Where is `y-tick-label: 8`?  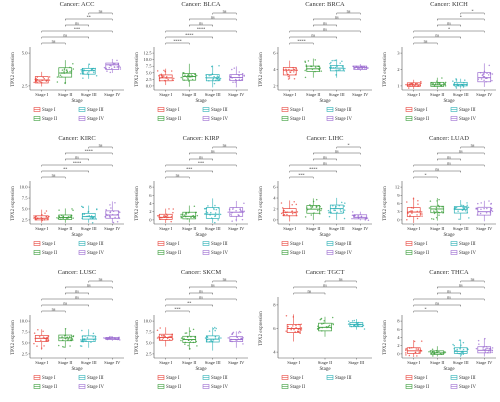 y-tick-label: 8 is located at coordinates (274, 304).